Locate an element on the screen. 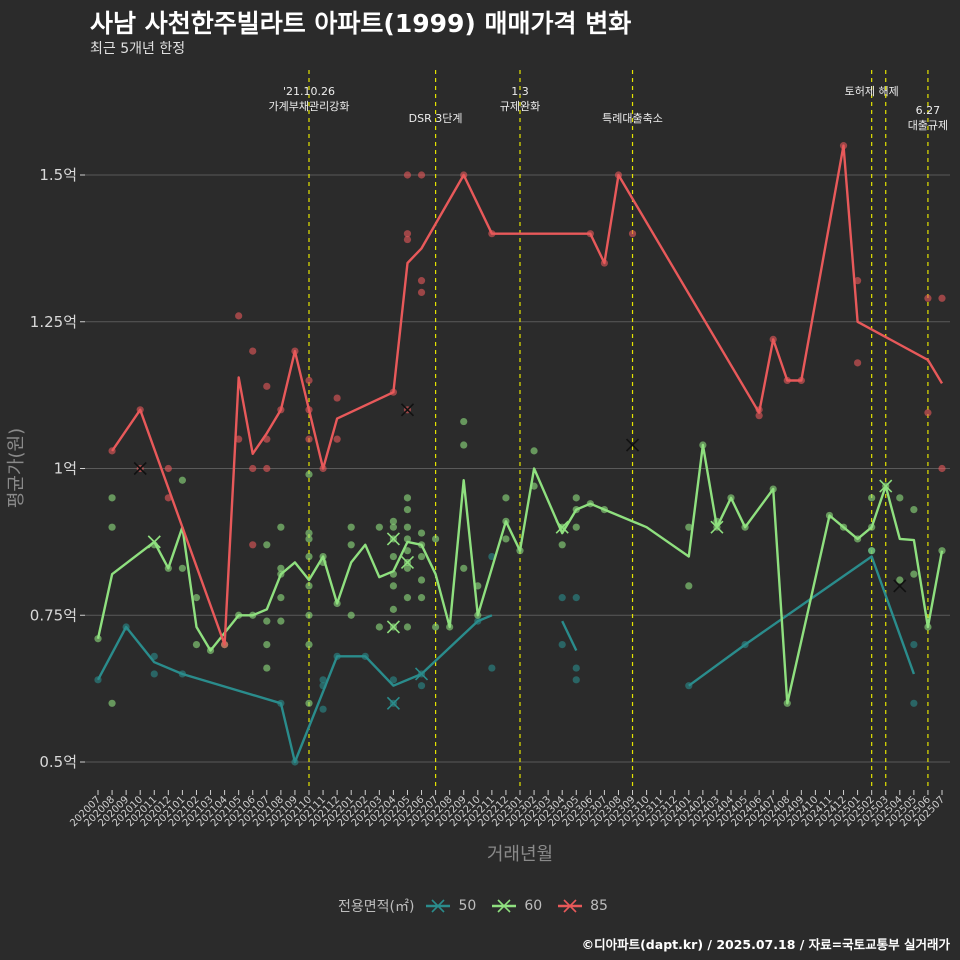 Image resolution: width=960 pixels, height=960 pixels. x-axis-label: 거래년월 is located at coordinates (520, 854).